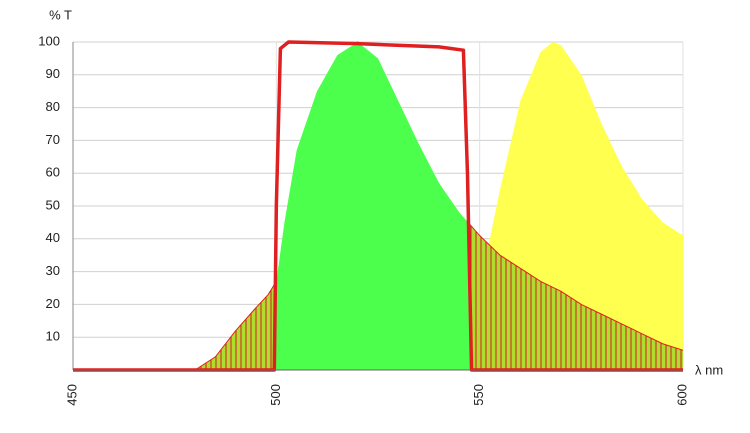  What do you see at coordinates (53, 336) in the screenshot?
I see `y-tick-label: 10` at bounding box center [53, 336].